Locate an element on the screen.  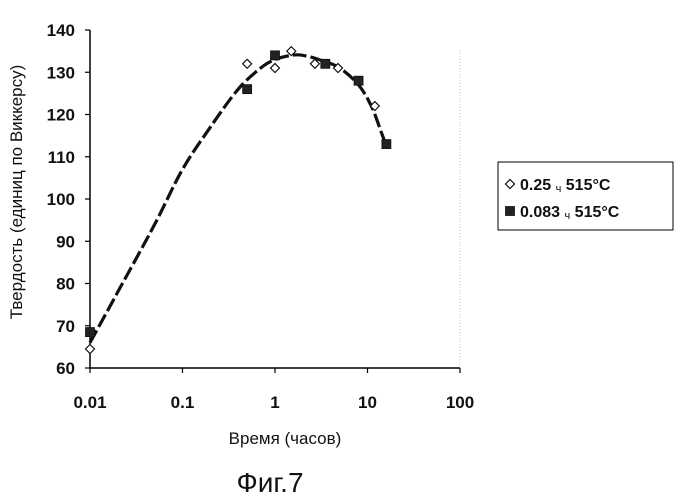
y-tick-label: 120 is located at coordinates (61, 115).